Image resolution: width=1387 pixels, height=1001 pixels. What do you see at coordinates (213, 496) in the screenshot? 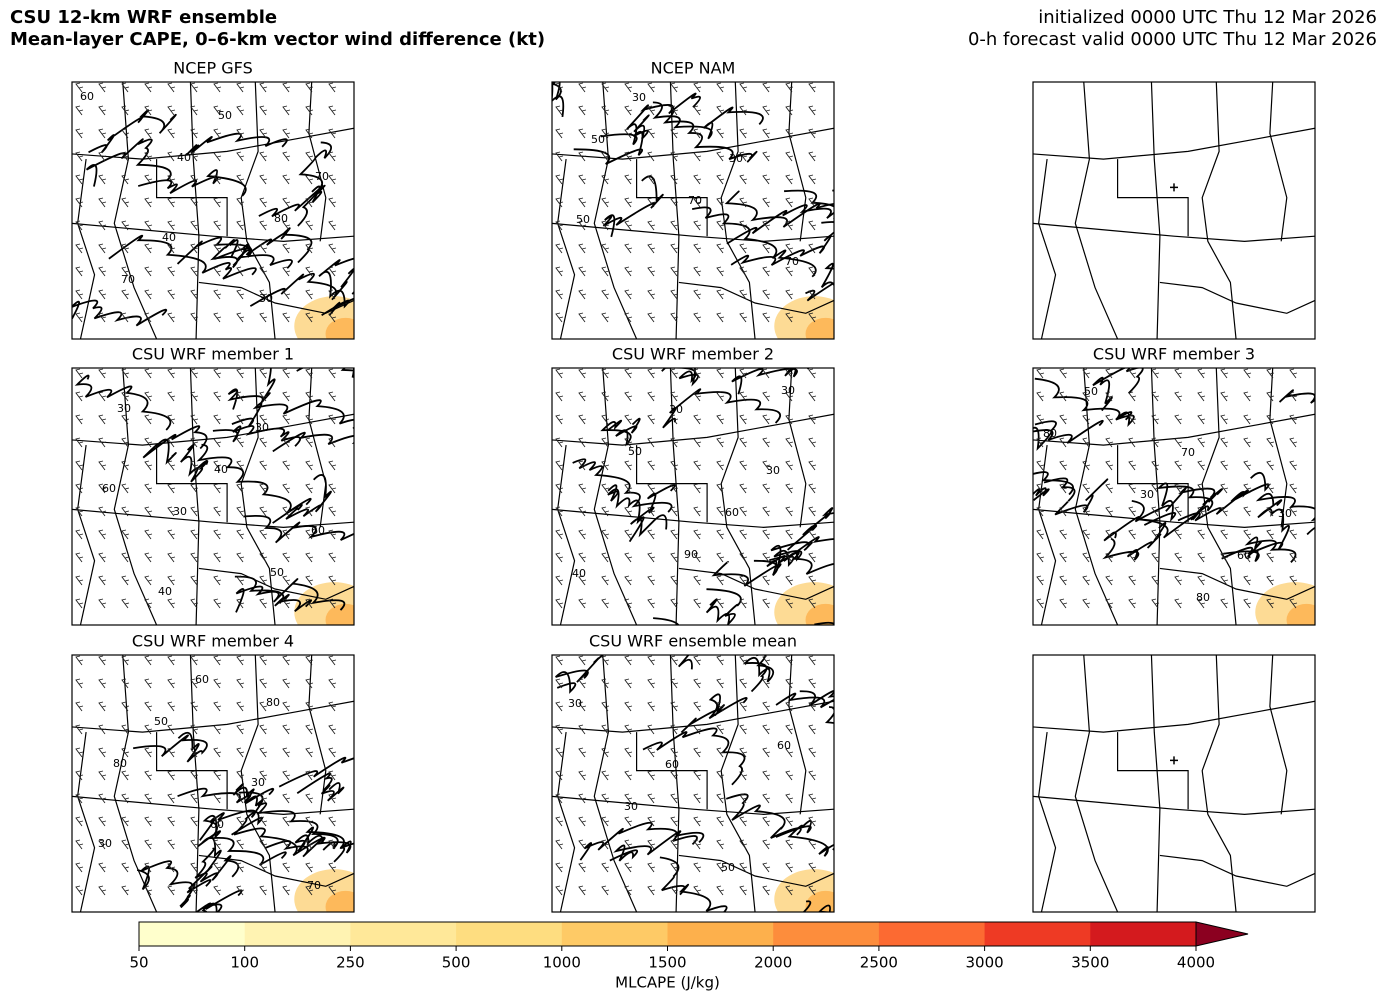
I see `panel-frame` at bounding box center [213, 496].